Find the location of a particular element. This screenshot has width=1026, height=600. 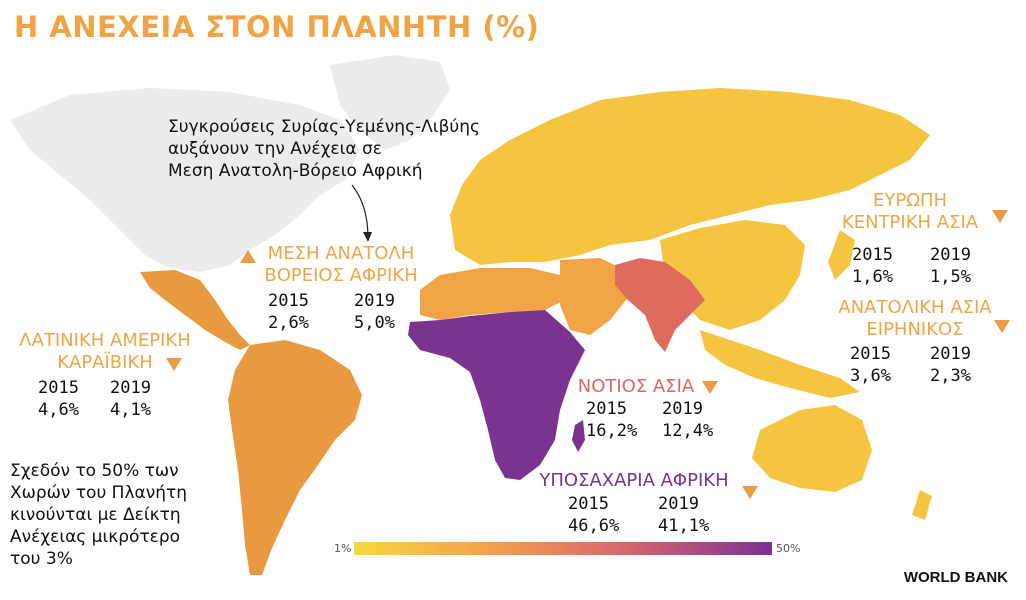

region-stats-ssa: 2015 46,6% 2019 41,1% is located at coordinates (648, 515).